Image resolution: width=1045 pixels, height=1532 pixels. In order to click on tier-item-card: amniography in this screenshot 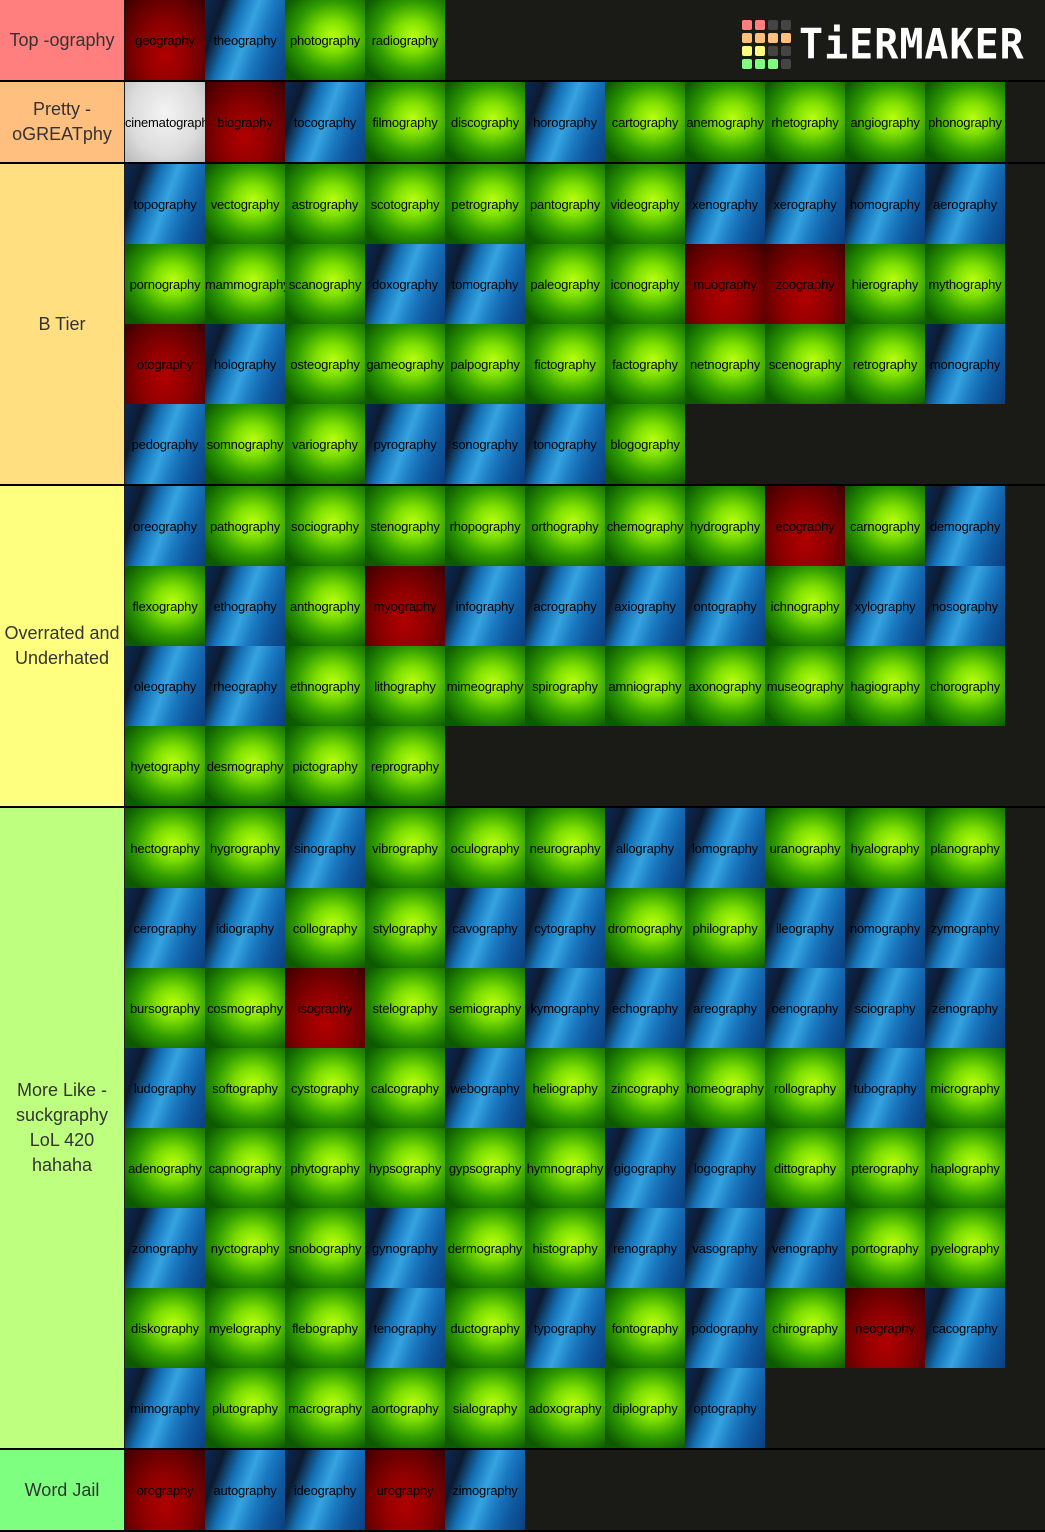, I will do `click(645, 686)`.